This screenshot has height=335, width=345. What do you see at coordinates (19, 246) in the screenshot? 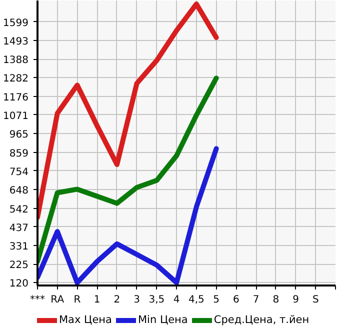
I see `y-tick-label: 331` at bounding box center [19, 246].